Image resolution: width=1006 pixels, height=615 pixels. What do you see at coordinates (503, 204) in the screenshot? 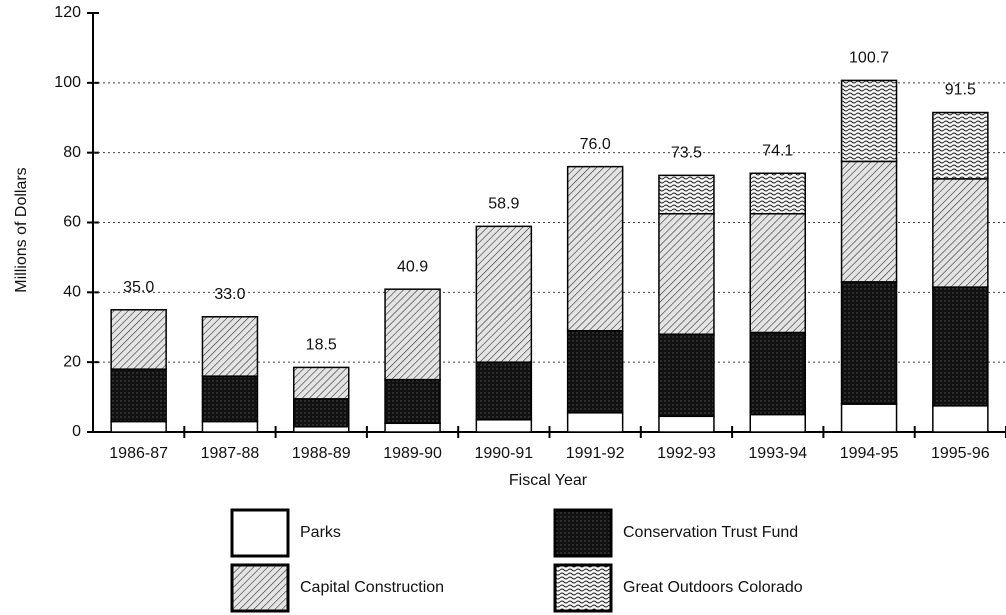
I see `total-label: 58.9` at bounding box center [503, 204].